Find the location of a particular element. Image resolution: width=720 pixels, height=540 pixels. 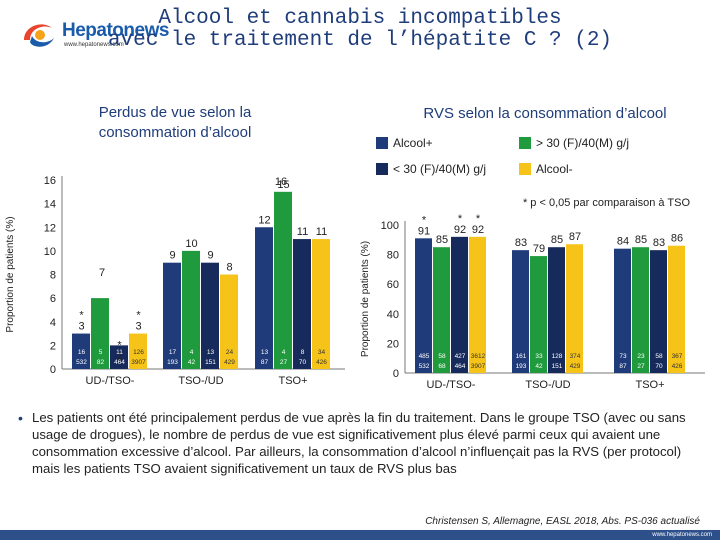

bar-value-label: 2 is located at coordinates (119, 356).